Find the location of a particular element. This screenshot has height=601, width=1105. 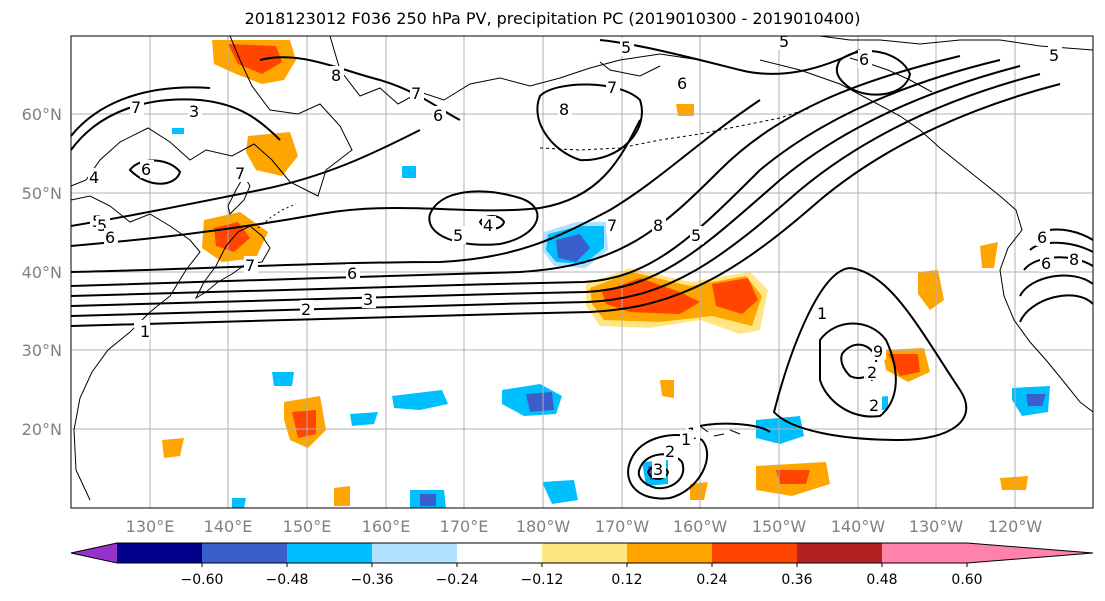

contour-label: 9 is located at coordinates (878, 351).